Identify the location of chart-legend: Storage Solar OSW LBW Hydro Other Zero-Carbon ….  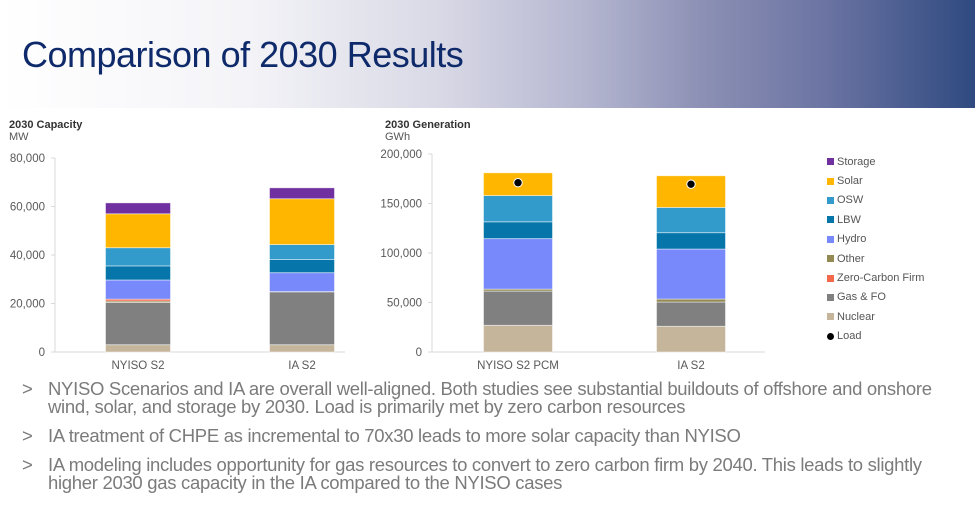
(875, 249).